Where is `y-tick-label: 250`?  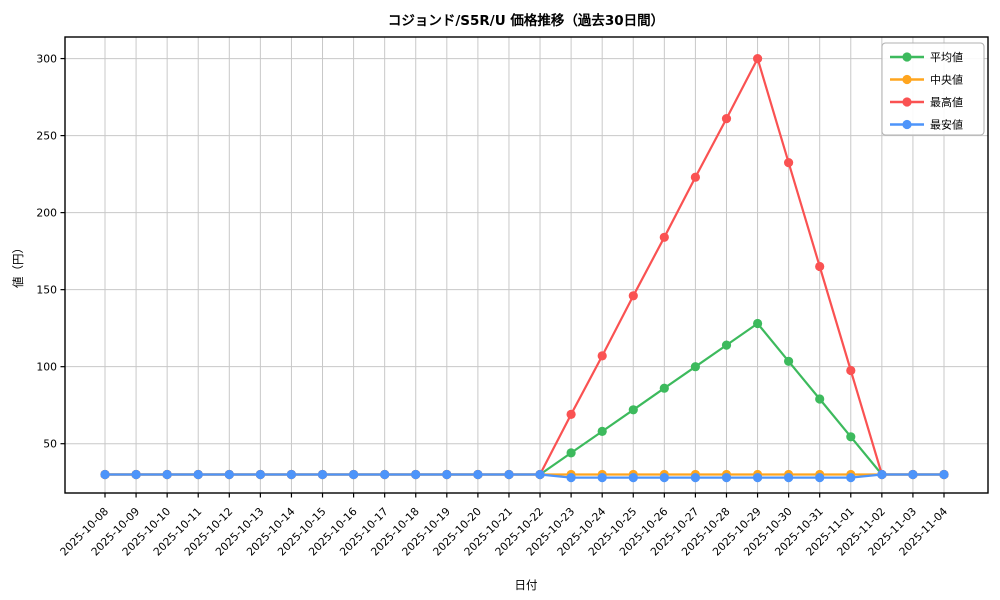
y-tick-label: 250 is located at coordinates (46, 136).